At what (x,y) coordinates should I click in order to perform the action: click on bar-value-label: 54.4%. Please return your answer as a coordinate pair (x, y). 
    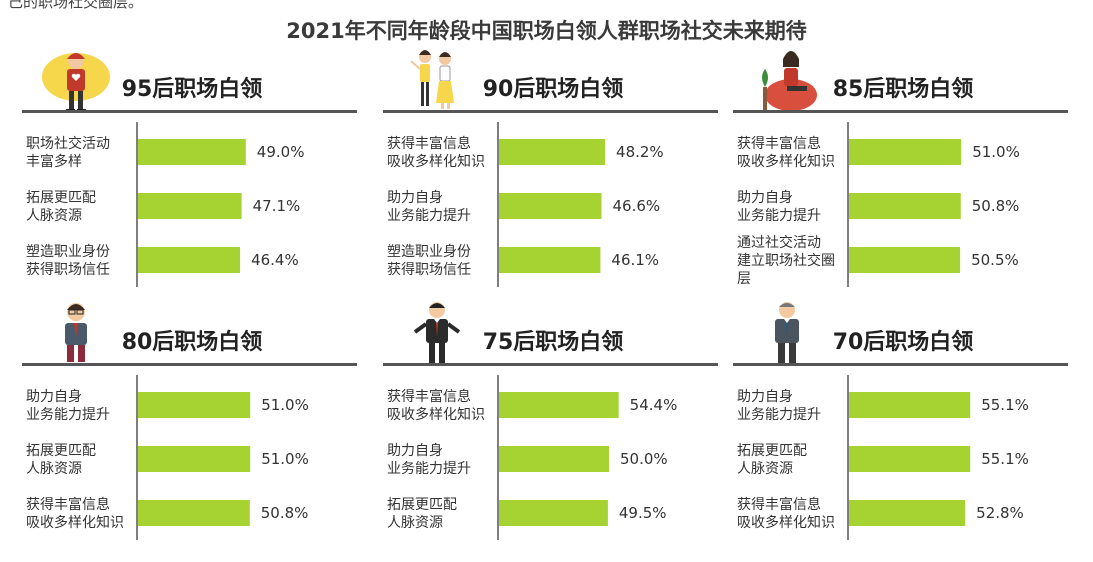
    Looking at the image, I should click on (654, 405).